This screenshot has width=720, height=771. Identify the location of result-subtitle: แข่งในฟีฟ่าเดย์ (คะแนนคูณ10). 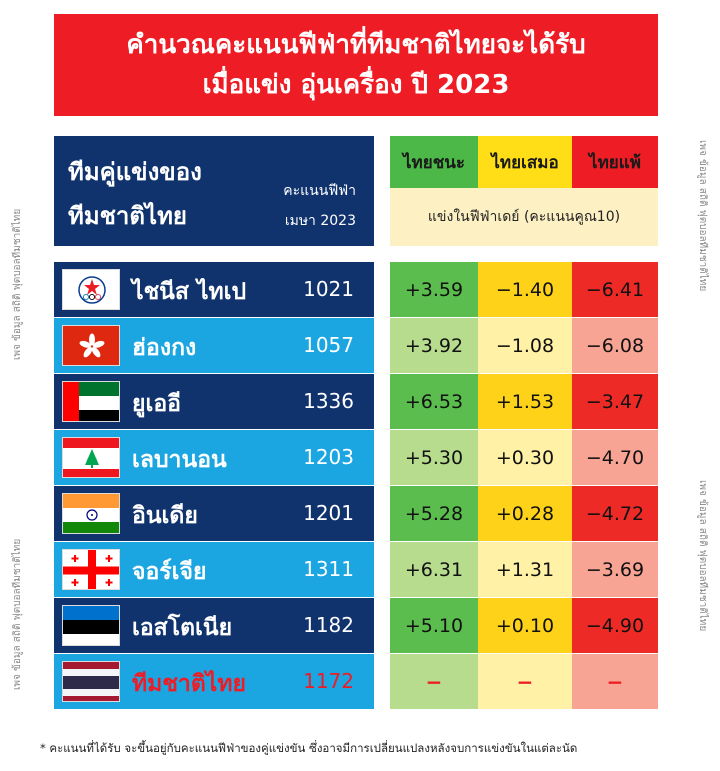
(524, 217).